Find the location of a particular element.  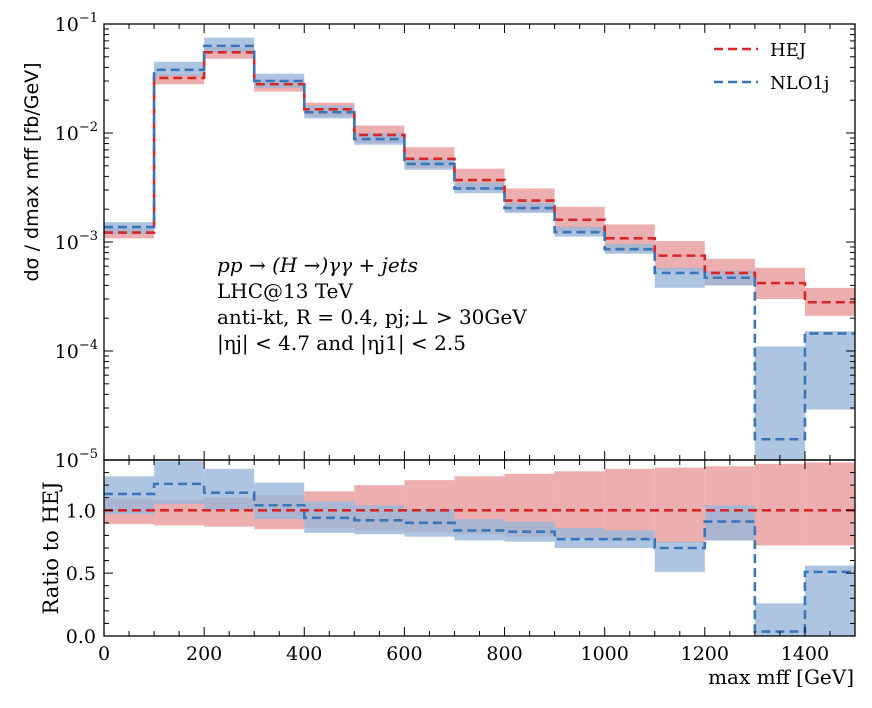

x-tick-label: 400 is located at coordinates (304, 654).